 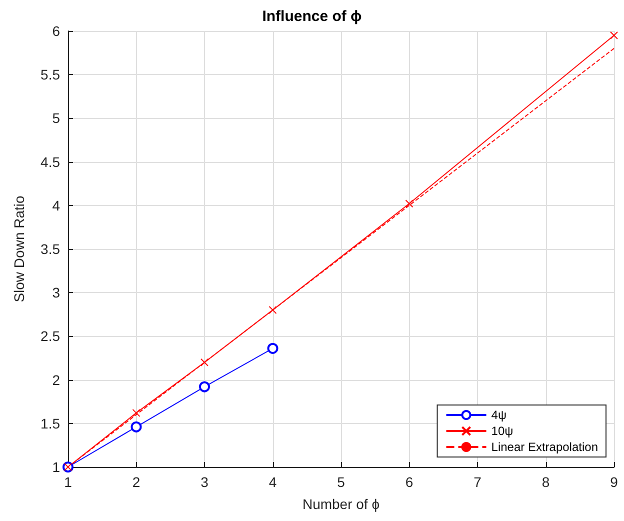 I want to click on y-tick-label: 2, so click(x=56, y=380).